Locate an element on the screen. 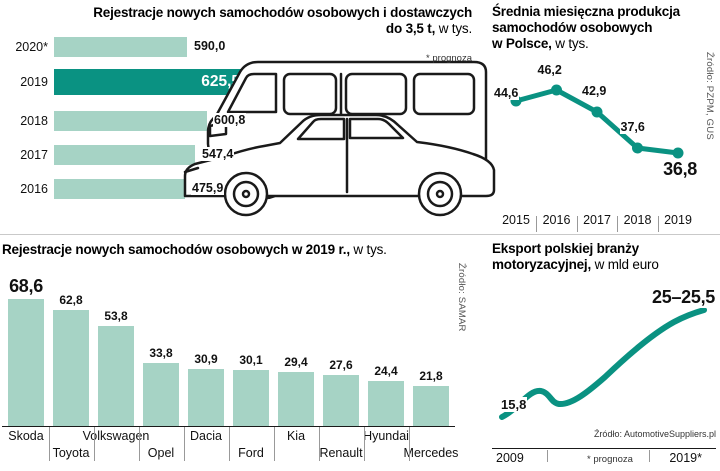  bar-toyota is located at coordinates (71, 368).